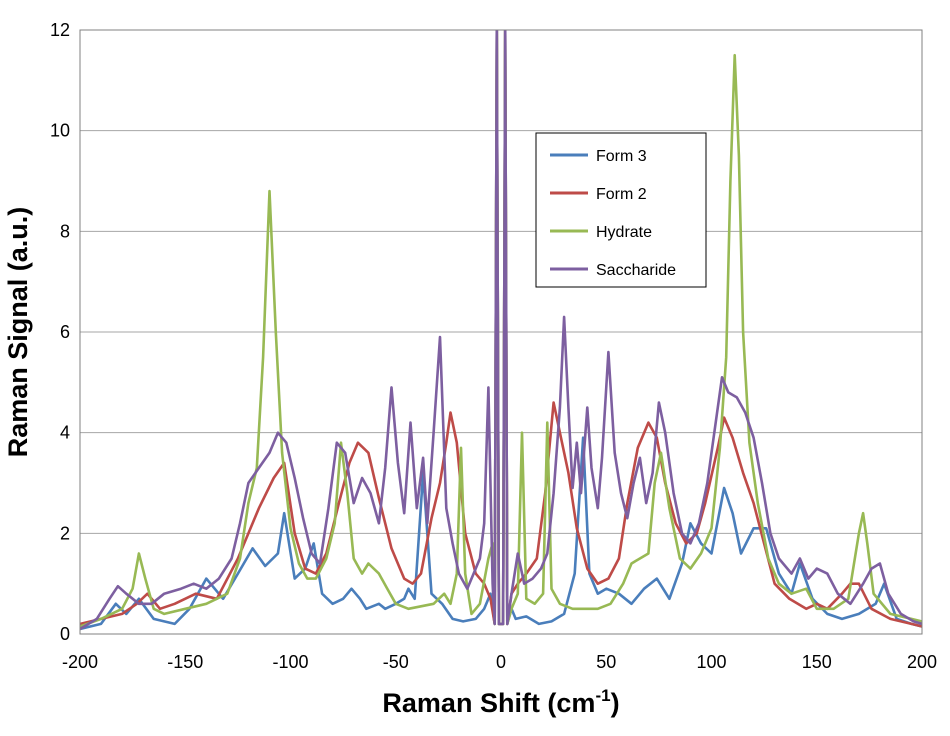  Describe the element at coordinates (80, 662) in the screenshot. I see `x-tick-label: -200` at that location.